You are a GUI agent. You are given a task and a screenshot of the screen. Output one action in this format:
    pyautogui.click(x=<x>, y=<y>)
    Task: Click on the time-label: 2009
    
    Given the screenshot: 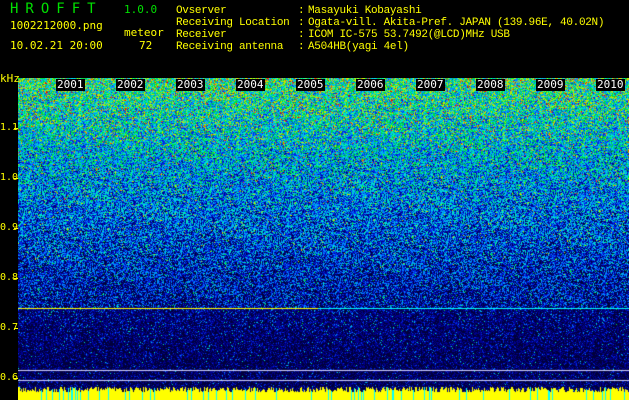 What is the action you would take?
    pyautogui.click(x=550, y=84)
    